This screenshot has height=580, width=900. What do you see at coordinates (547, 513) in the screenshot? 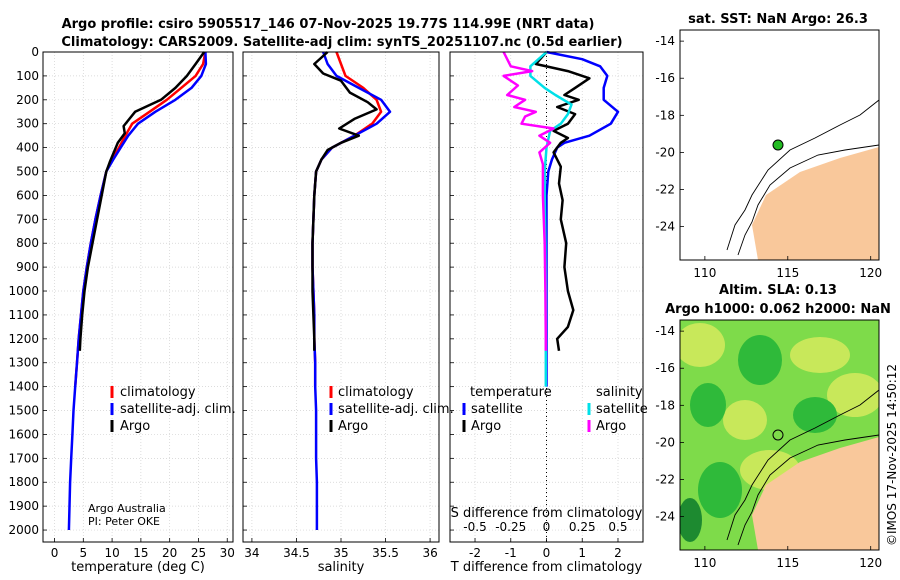
I see `top-x-axis-label: S difference from climatology` at bounding box center [547, 513].